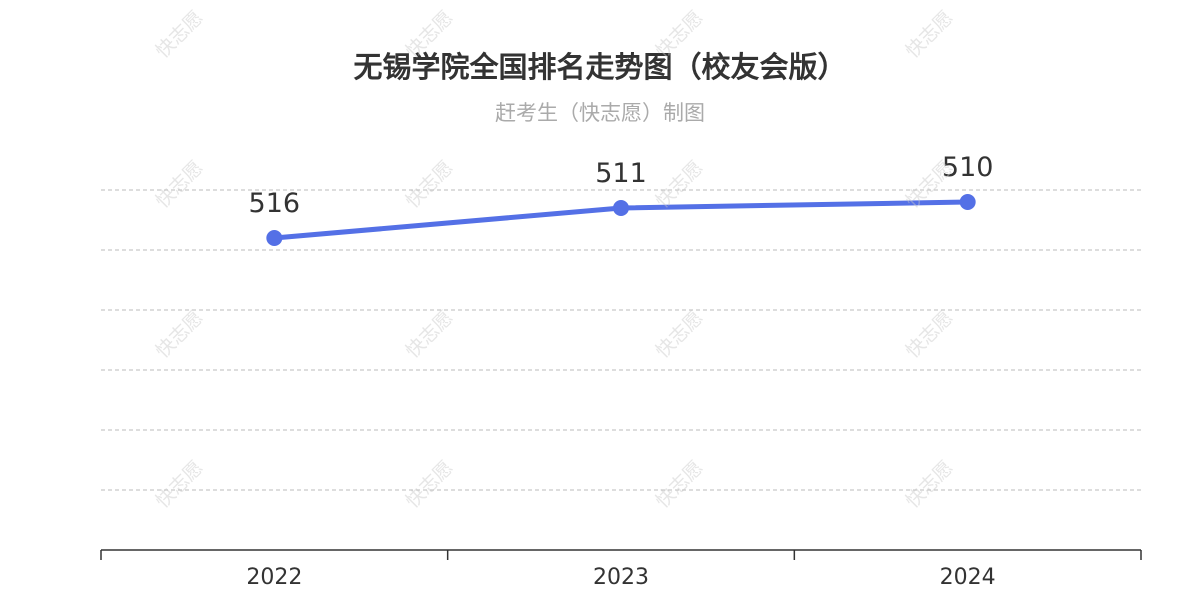 This screenshot has width=1200, height=600. Describe the element at coordinates (600, 113) in the screenshot. I see `chart-subtitle: 赶考生（快志愿）制图` at that location.